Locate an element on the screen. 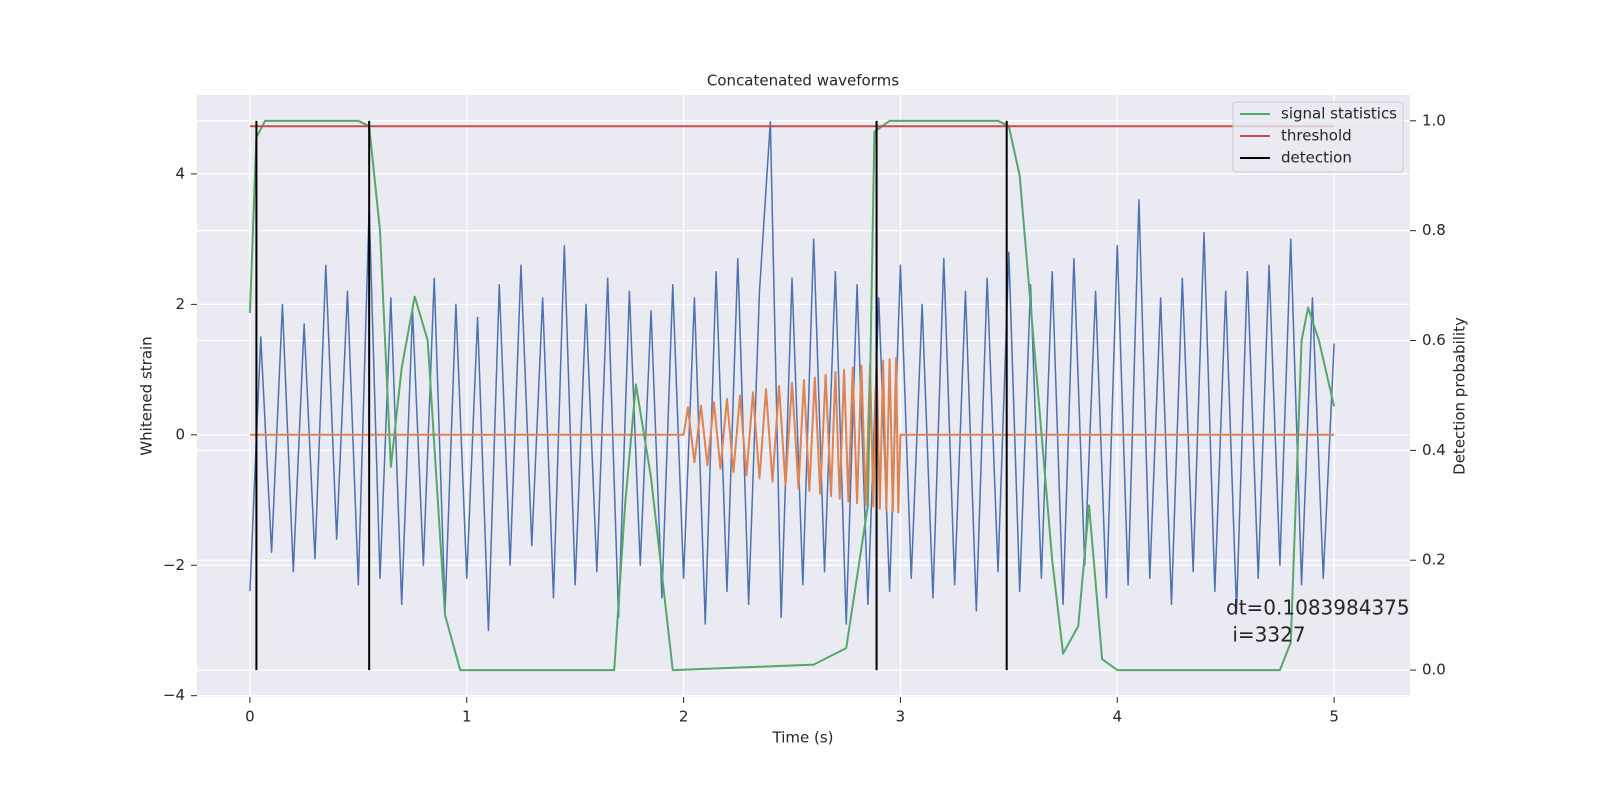  y2-tick-label: 0.8 is located at coordinates (1434, 230).